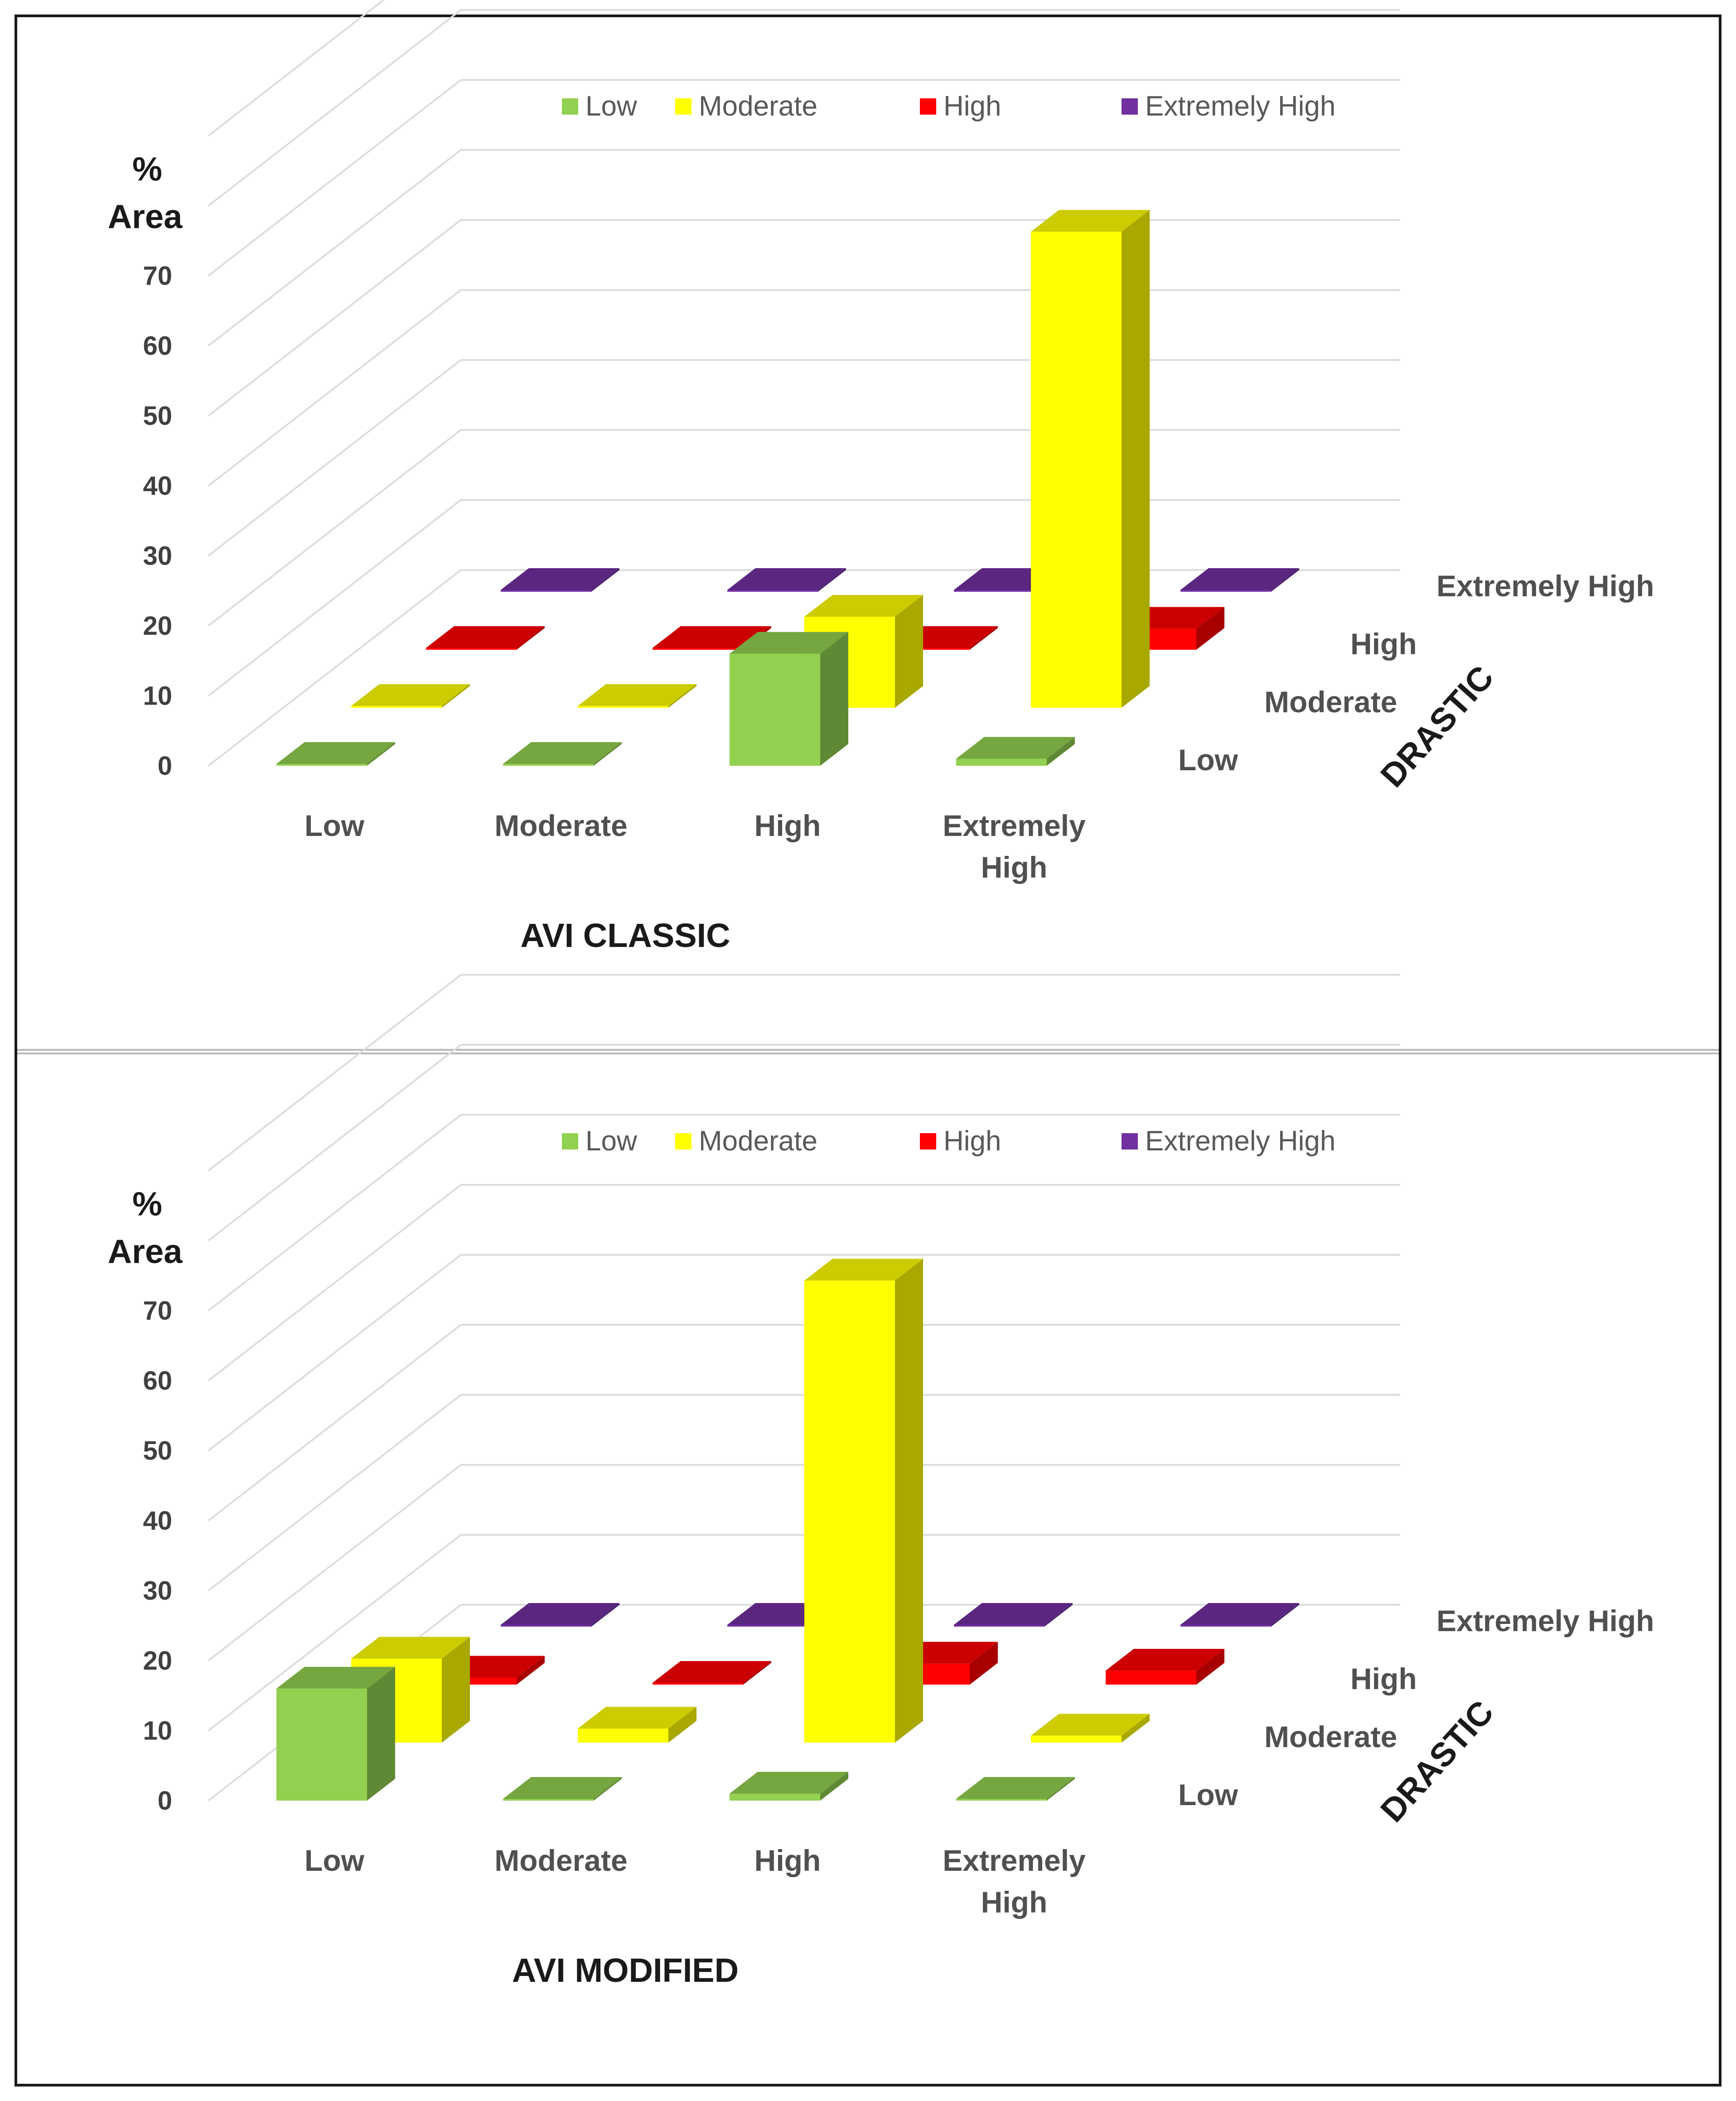 The height and width of the screenshot is (2101, 1736). What do you see at coordinates (789, 643) in the screenshot?
I see `bar-low-high-top` at bounding box center [789, 643].